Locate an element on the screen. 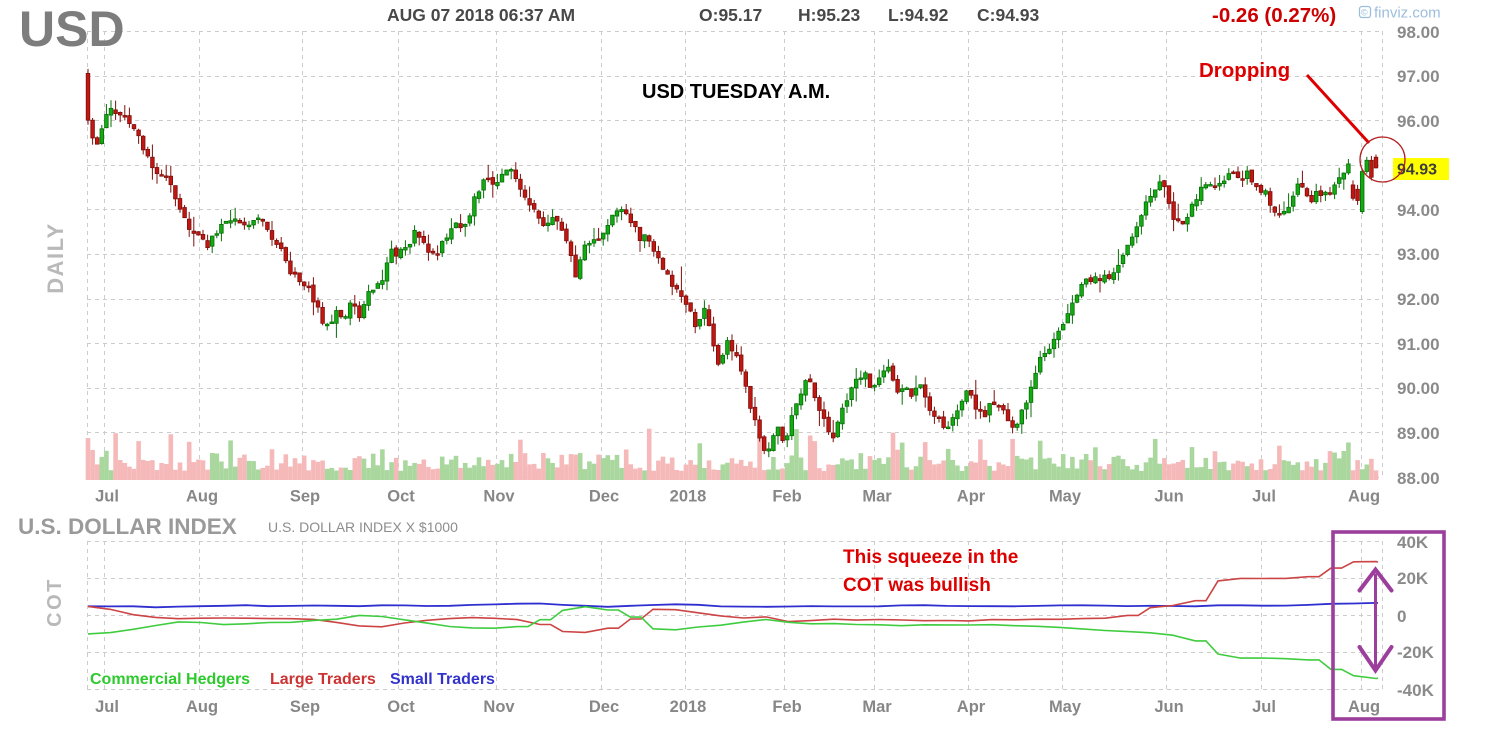 Image resolution: width=1500 pixels, height=745 pixels. svg-text: 20K is located at coordinates (1413, 578).